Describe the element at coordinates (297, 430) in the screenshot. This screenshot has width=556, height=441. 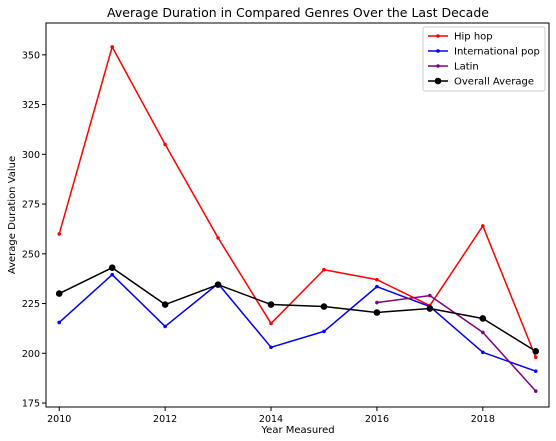
I see `x-axis-label: Year Measured` at that location.